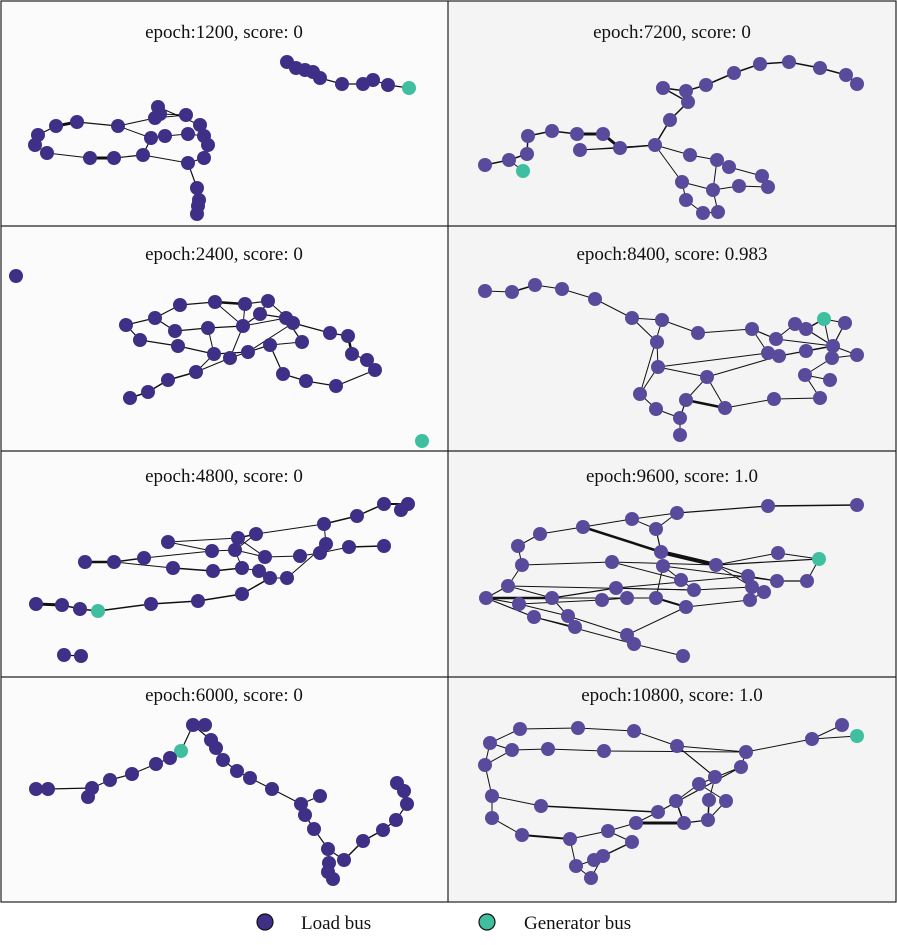 Image resolution: width=897 pixels, height=945 pixels. What do you see at coordinates (265, 922) in the screenshot?
I see `legend-load-bus-marker` at bounding box center [265, 922].